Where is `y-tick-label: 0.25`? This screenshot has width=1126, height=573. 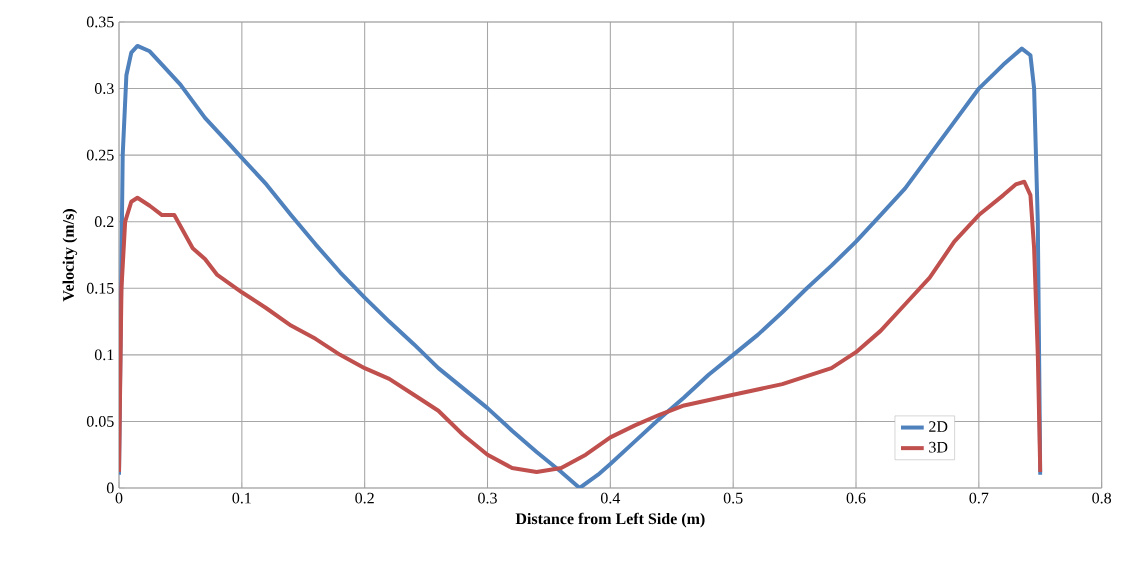
y-tick-label: 0.25 is located at coordinates (100, 155).